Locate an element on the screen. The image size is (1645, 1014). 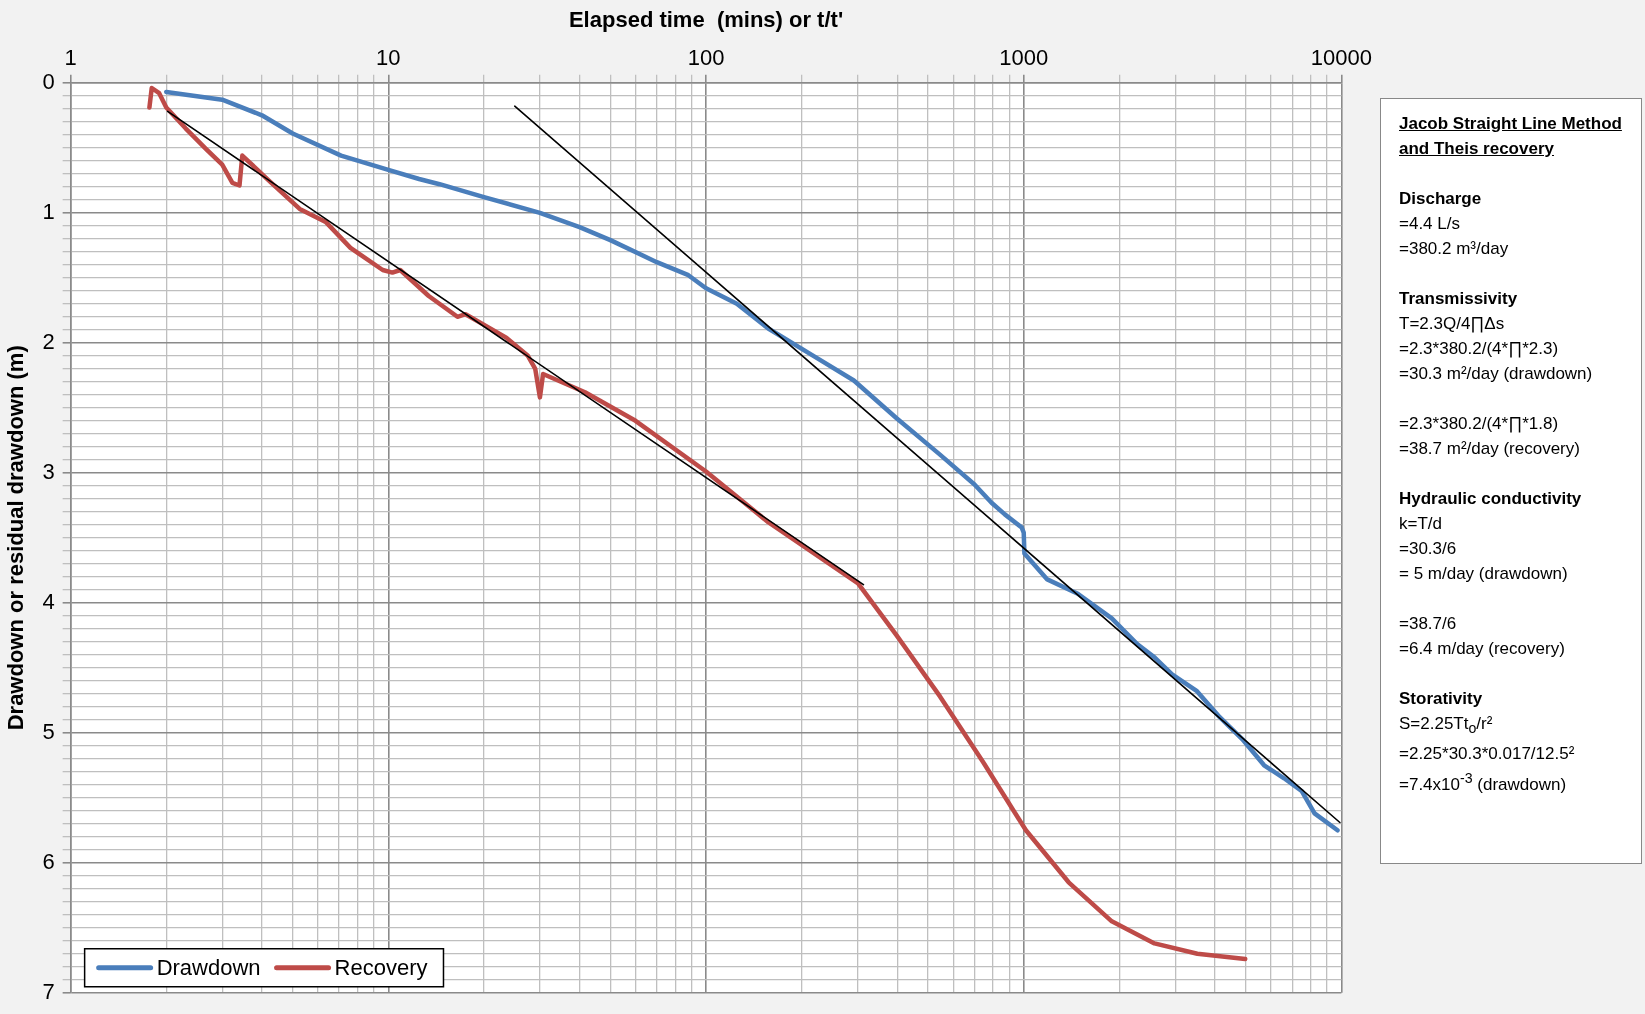
text: Storativity S=2.25Tt$_{o}$/r² =2.25*30.3*0.017/12.5² =7.4x10$^{-3}$ (drawdown) is located at coordinates (1487, 742).